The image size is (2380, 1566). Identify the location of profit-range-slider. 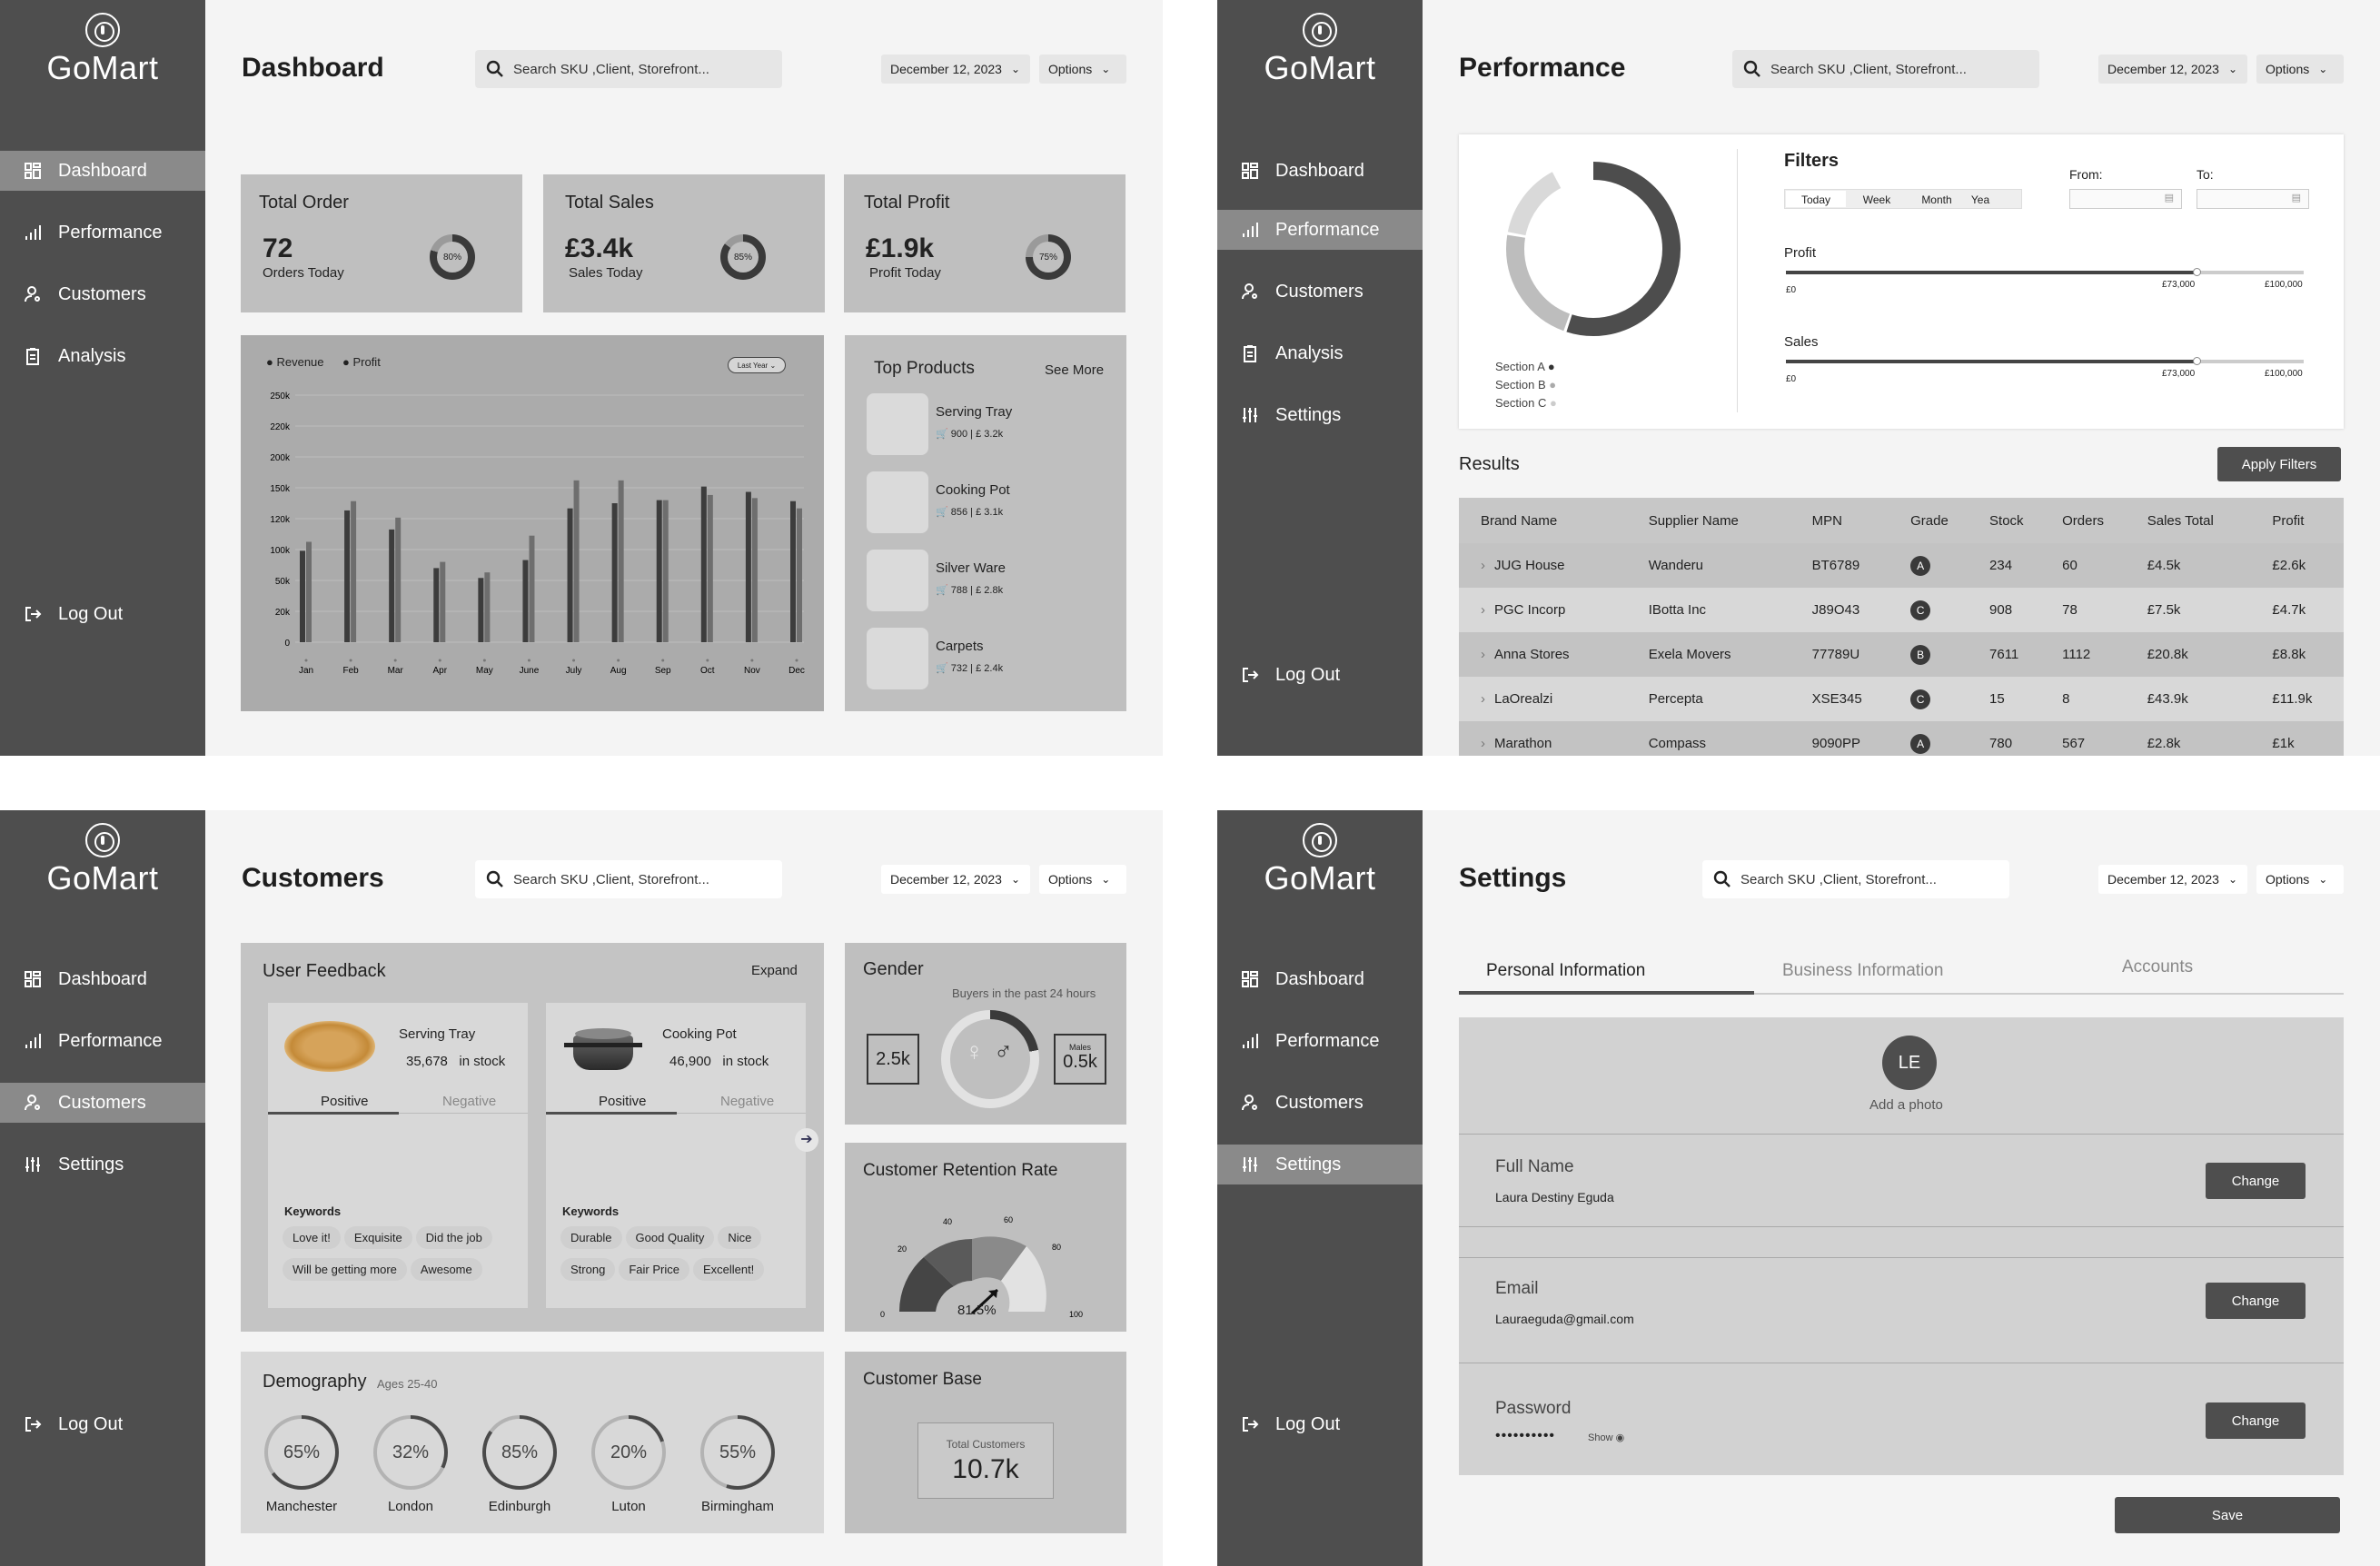
(2045, 272).